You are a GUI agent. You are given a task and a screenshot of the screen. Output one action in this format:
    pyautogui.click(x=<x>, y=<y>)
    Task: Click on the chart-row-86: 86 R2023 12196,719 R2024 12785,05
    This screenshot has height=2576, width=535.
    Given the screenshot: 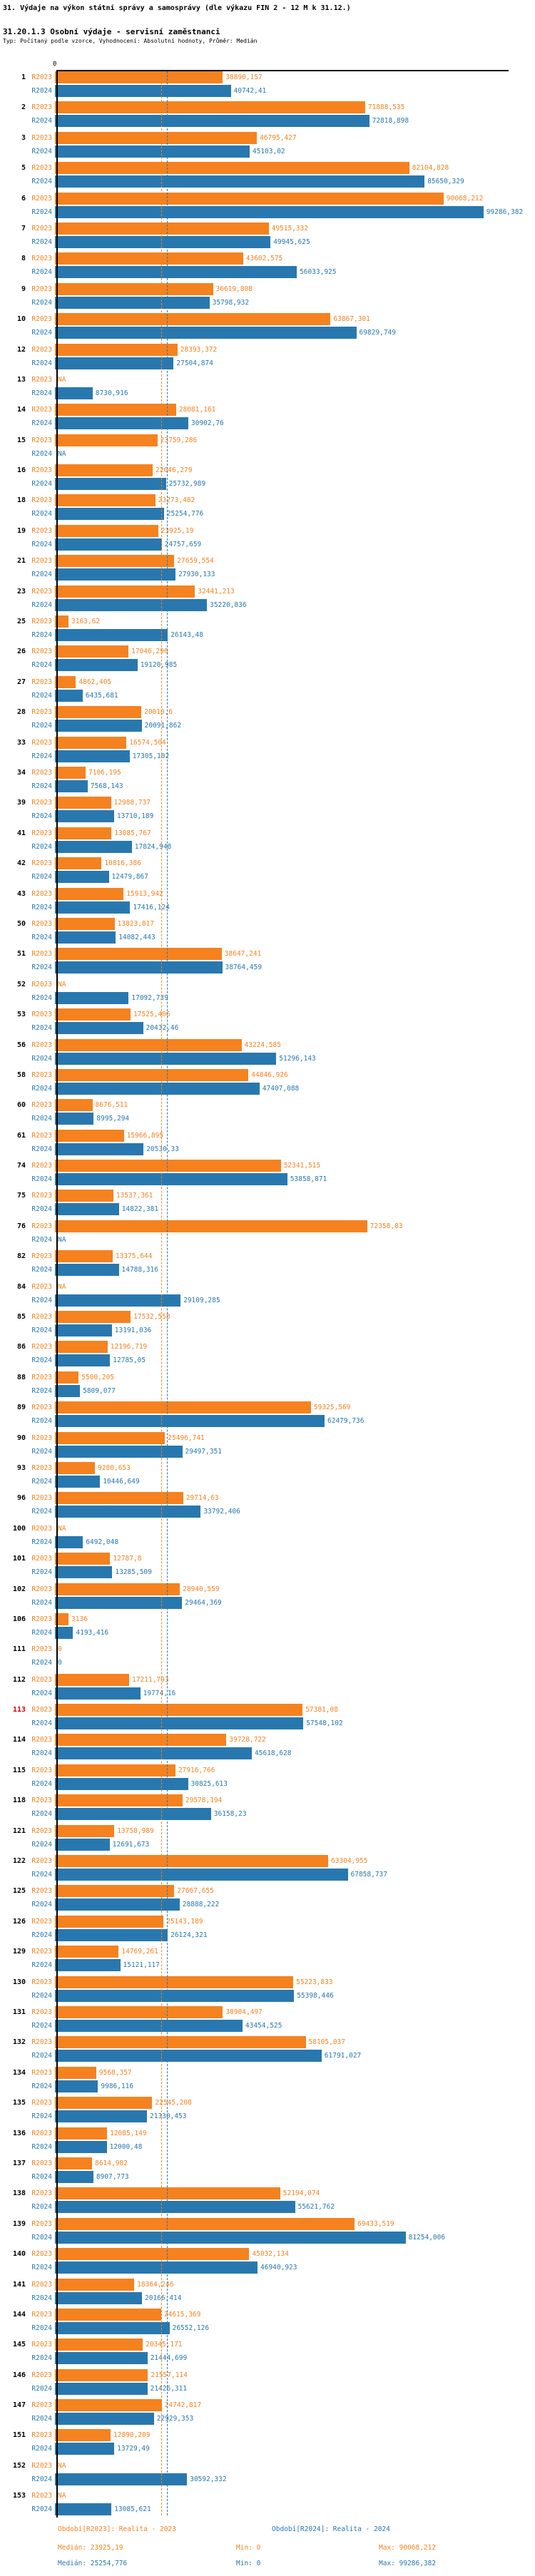 What is the action you would take?
    pyautogui.click(x=267, y=1354)
    